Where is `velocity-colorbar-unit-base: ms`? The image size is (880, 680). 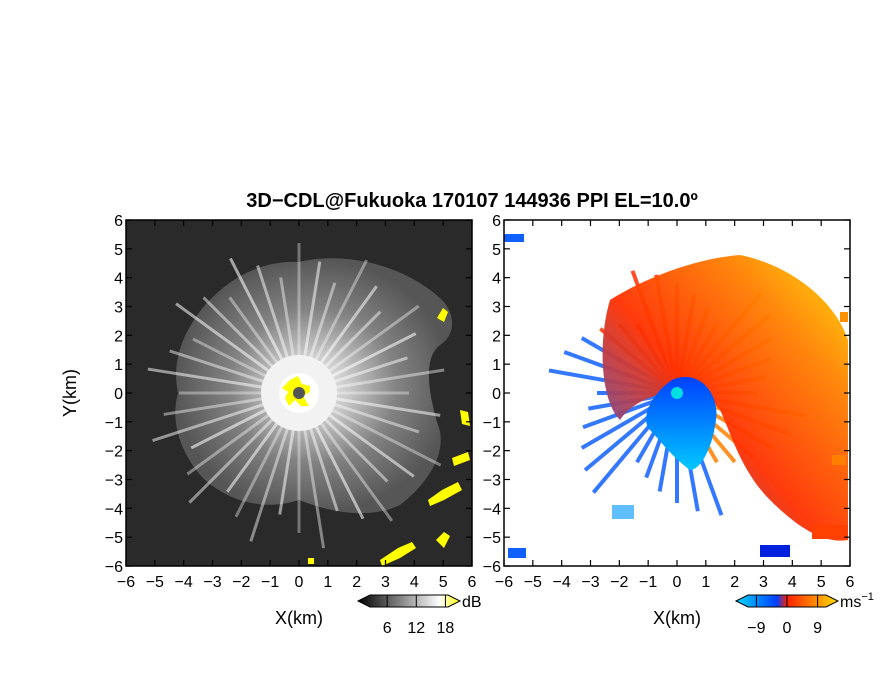
velocity-colorbar-unit-base: ms is located at coordinates (850, 602).